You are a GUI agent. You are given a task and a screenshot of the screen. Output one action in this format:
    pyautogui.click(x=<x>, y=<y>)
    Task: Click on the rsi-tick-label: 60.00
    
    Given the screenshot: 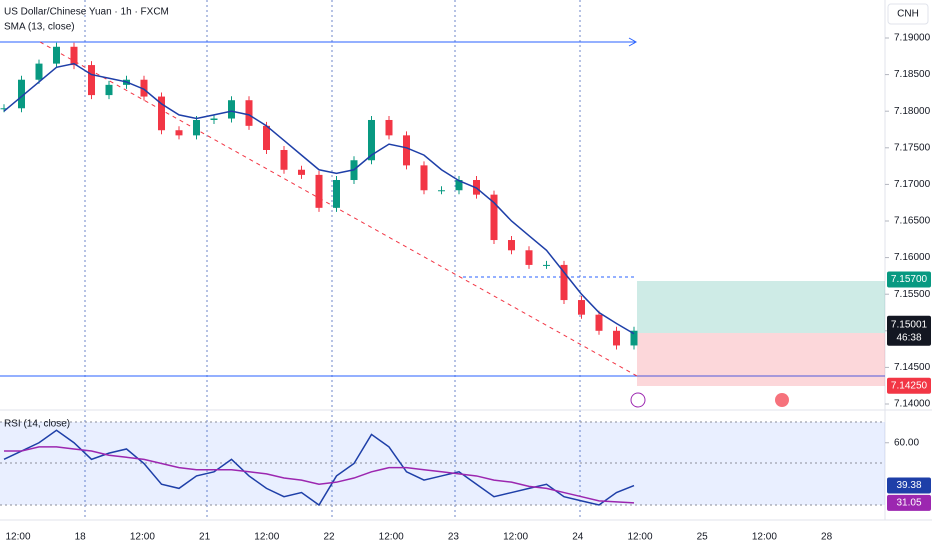 What is the action you would take?
    pyautogui.click(x=906, y=442)
    